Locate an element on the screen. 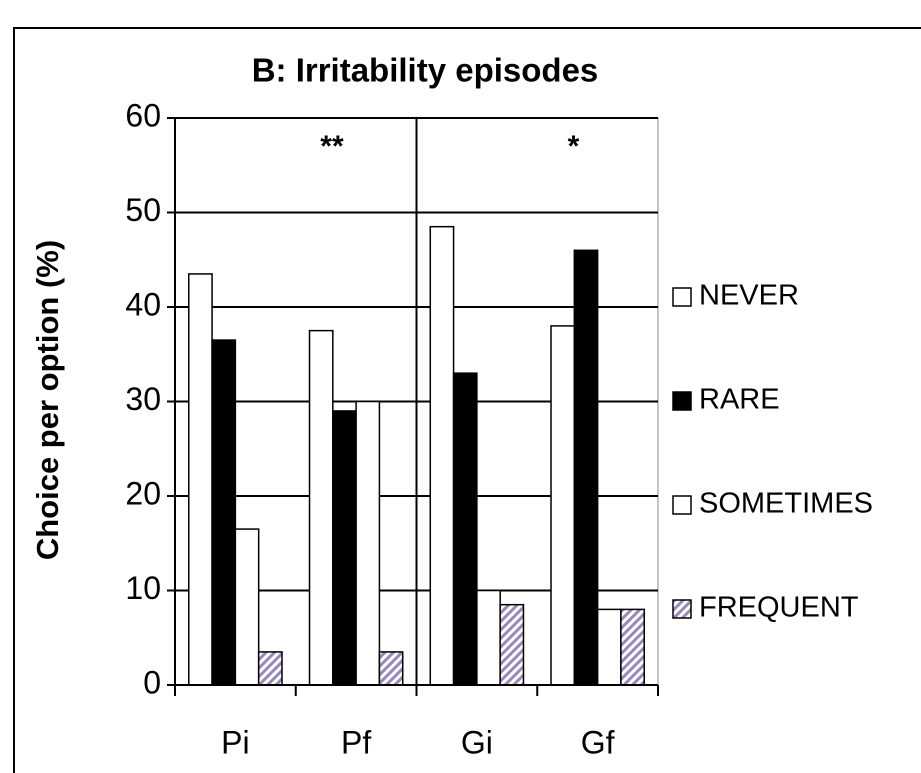 Image resolution: width=921 pixels, height=773 pixels. legend-label: SOMETIMES is located at coordinates (786, 504).